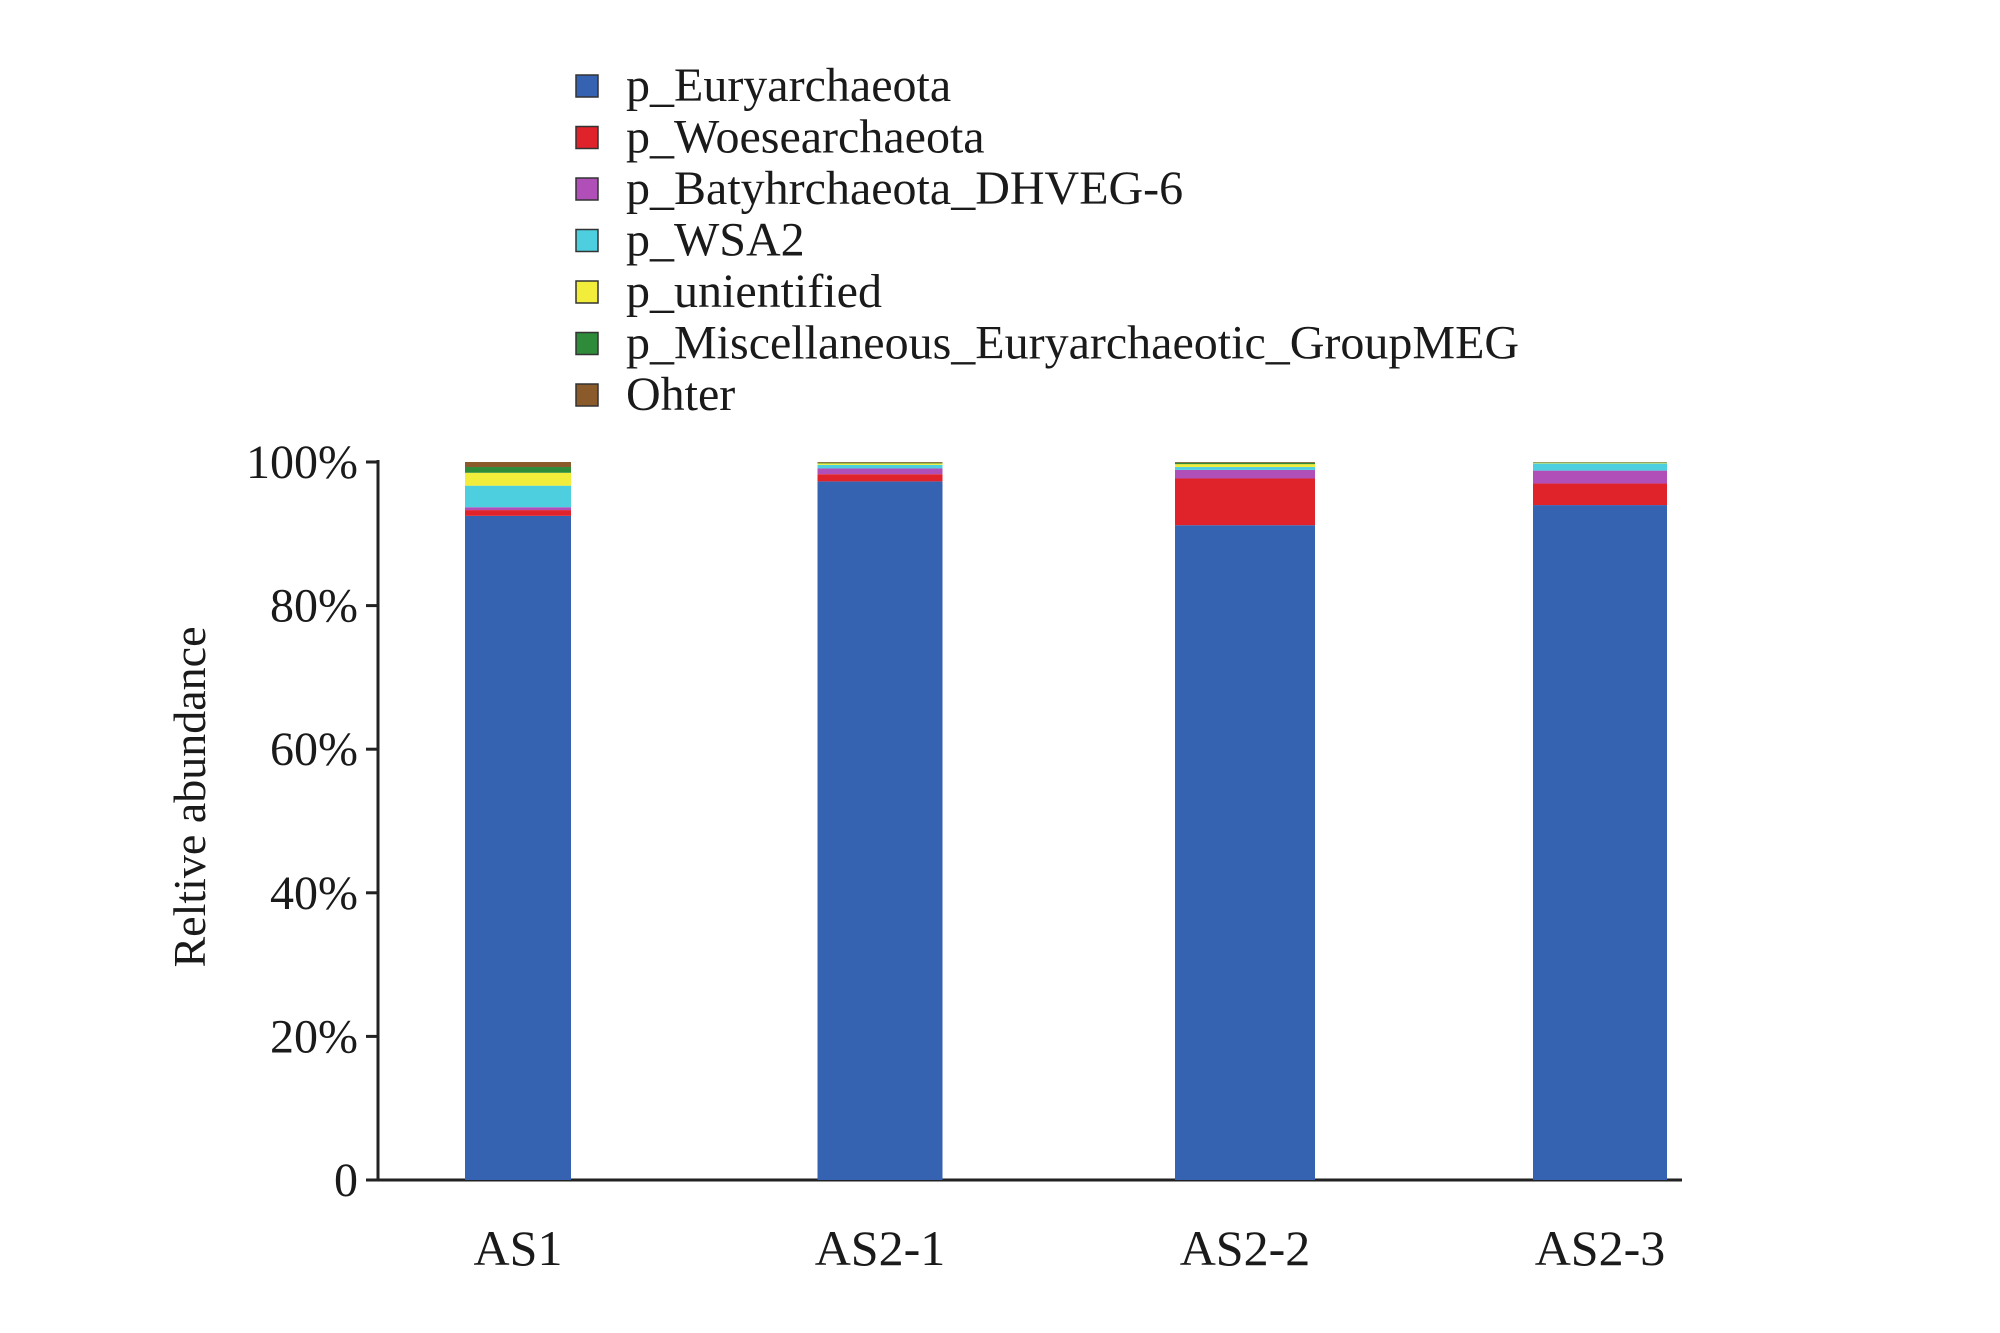 This screenshot has height=1333, width=2000. Describe the element at coordinates (302, 462) in the screenshot. I see `y-tick-label: 100%` at that location.